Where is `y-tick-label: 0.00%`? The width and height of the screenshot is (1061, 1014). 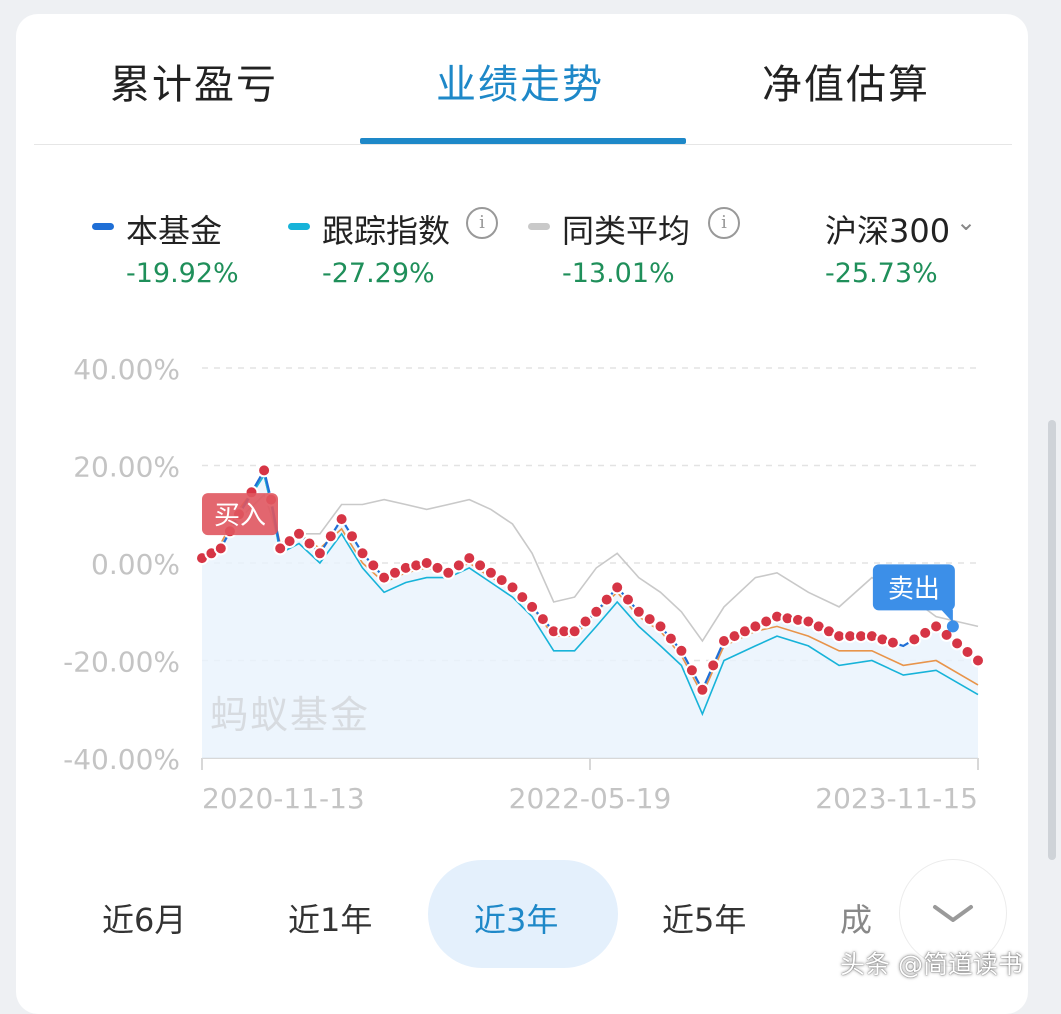 y-tick-label: 0.00% is located at coordinates (135, 564).